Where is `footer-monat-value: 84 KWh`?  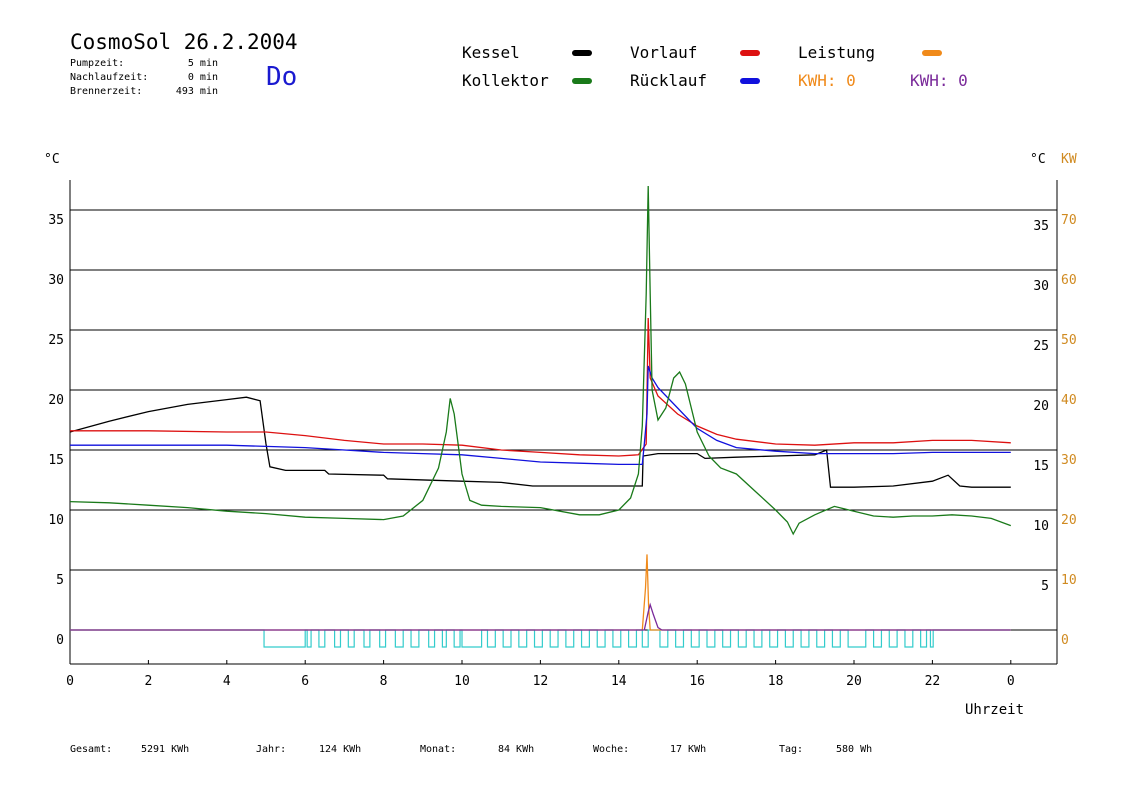 footer-monat-value: 84 KWh is located at coordinates (516, 749).